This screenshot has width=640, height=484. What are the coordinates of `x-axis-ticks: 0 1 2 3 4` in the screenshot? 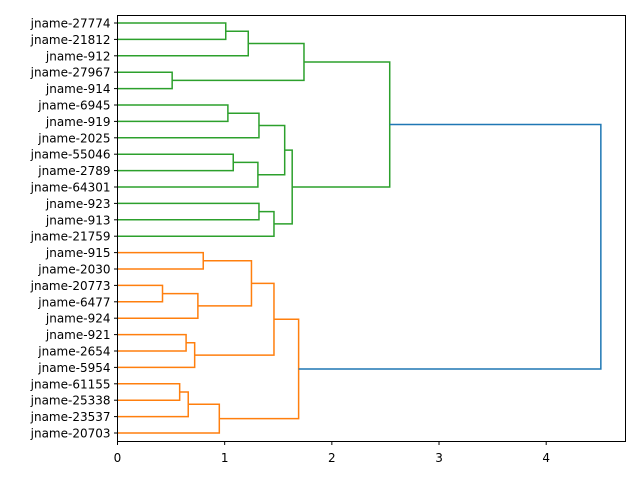 It's located at (332, 453).